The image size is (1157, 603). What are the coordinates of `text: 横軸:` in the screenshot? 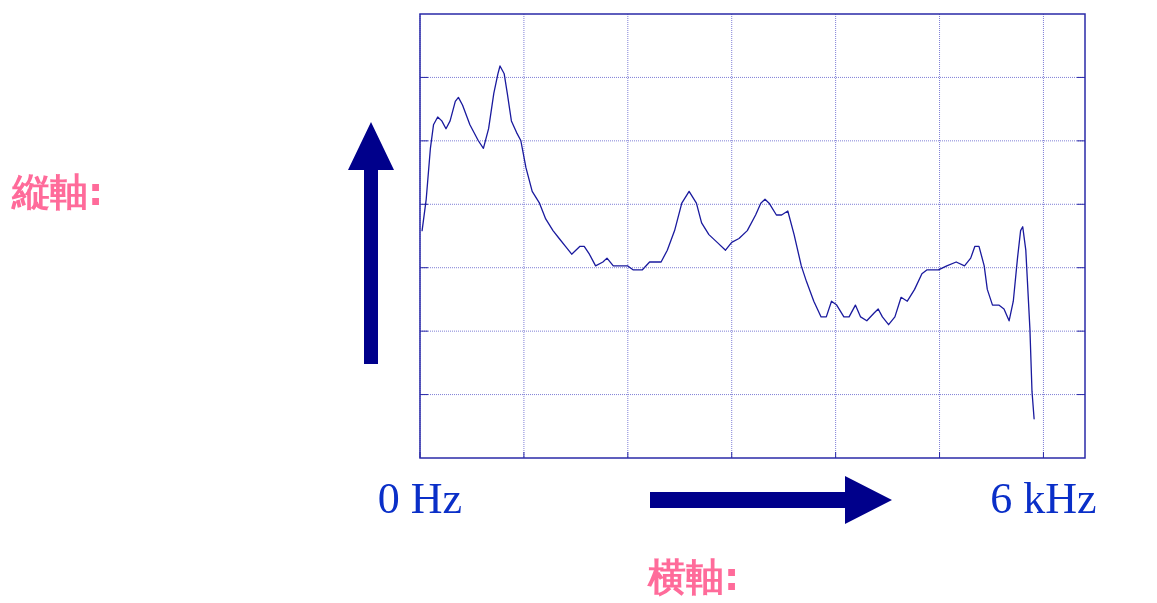 It's located at (693, 577).